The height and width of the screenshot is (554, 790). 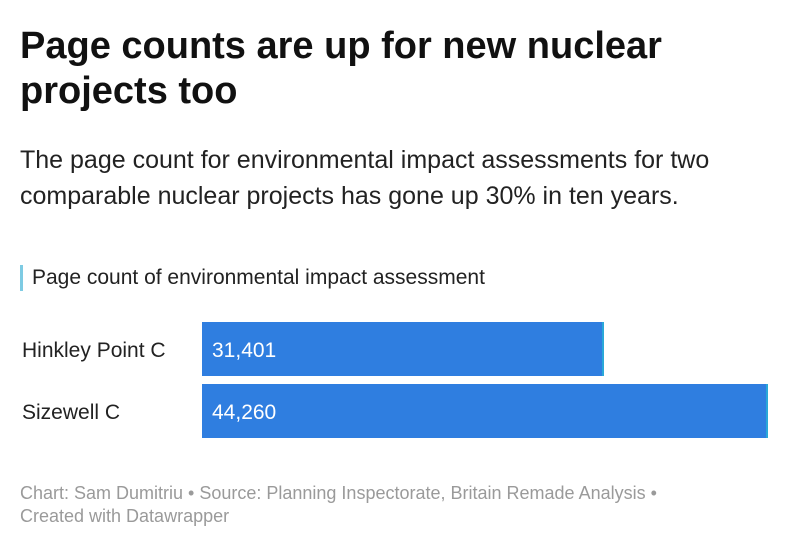 I want to click on value-label-hinkley-point-c: 31,401, so click(x=244, y=350).